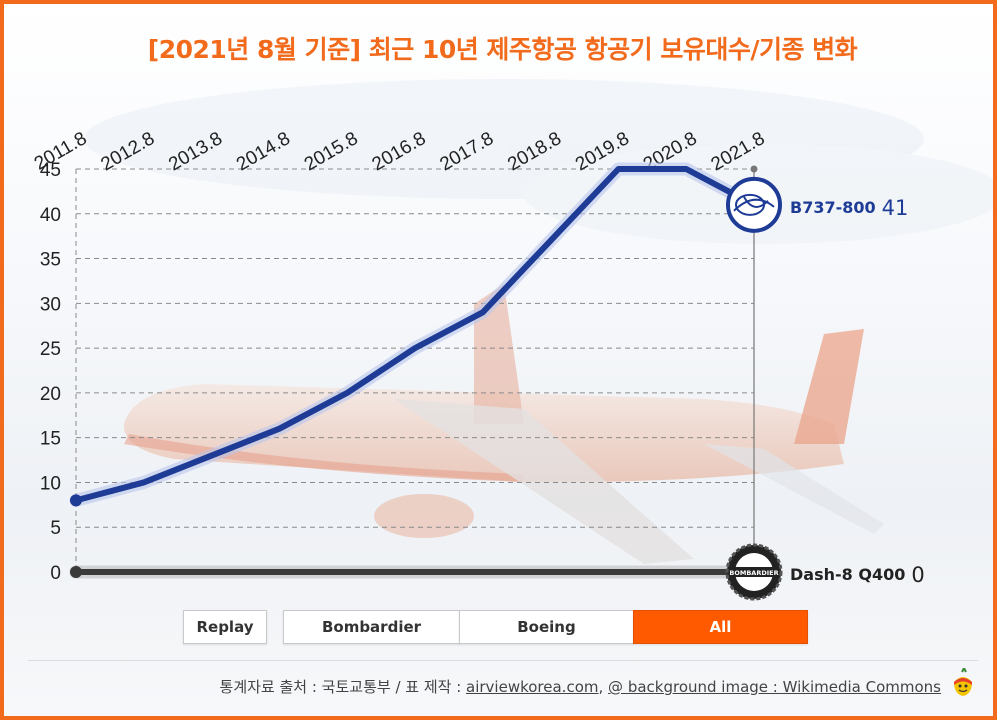  I want to click on series-end-value: 0, so click(917, 575).